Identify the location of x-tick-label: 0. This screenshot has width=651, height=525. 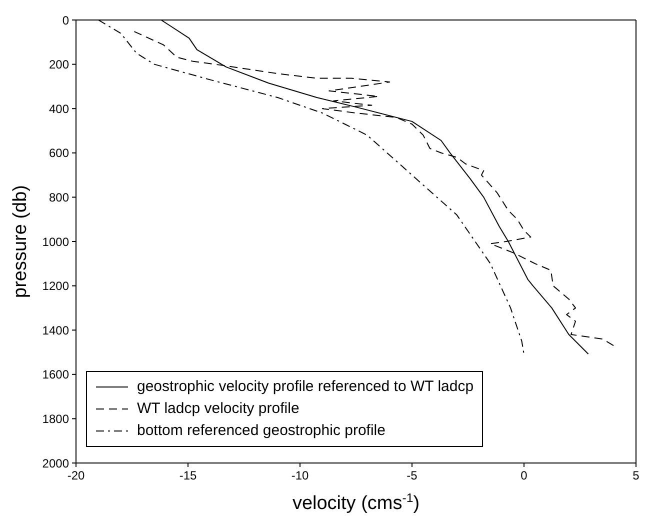
(524, 475).